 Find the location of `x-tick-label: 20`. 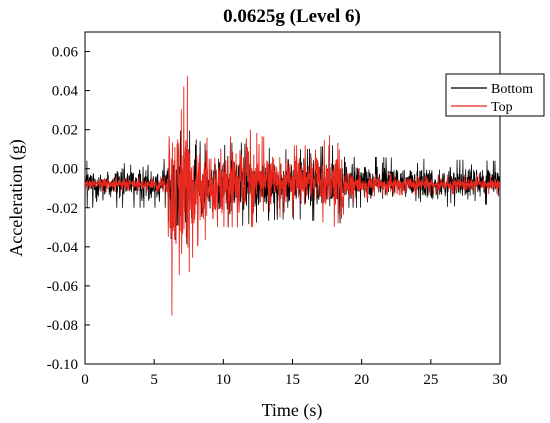

x-tick-label: 20 is located at coordinates (361, 380).